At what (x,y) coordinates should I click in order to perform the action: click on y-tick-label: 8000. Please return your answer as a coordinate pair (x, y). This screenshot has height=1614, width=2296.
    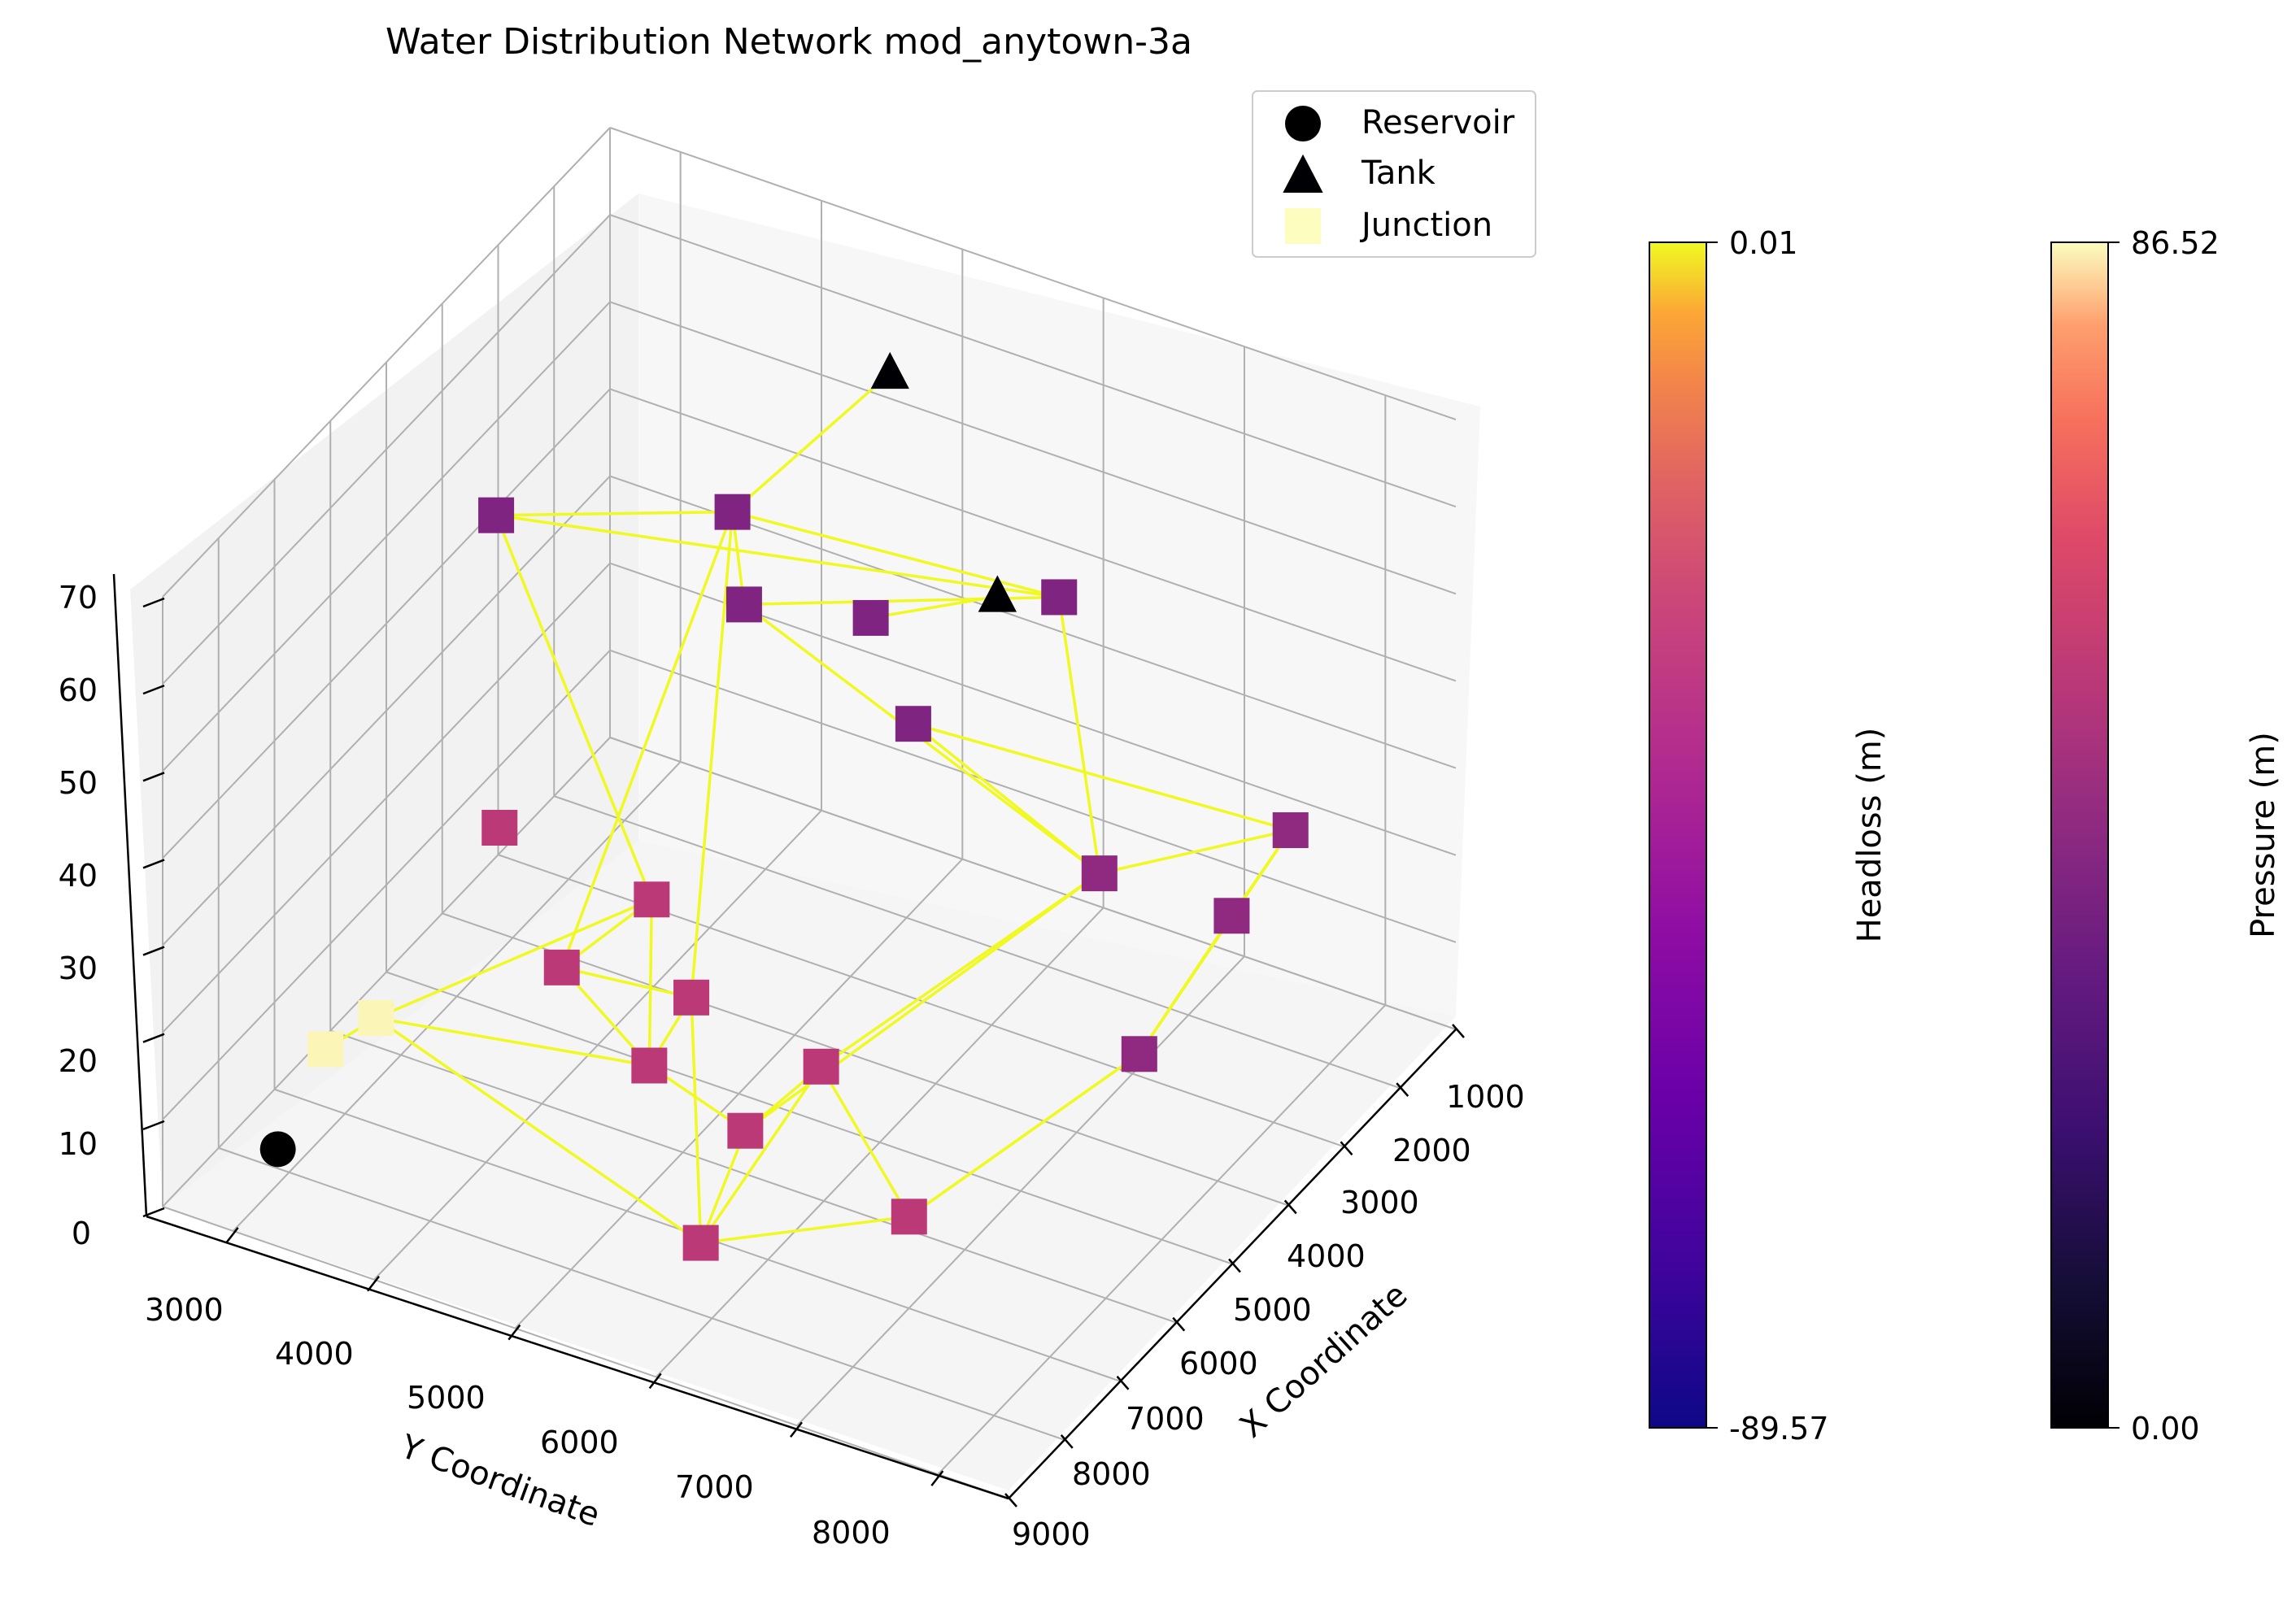
    Looking at the image, I should click on (851, 1533).